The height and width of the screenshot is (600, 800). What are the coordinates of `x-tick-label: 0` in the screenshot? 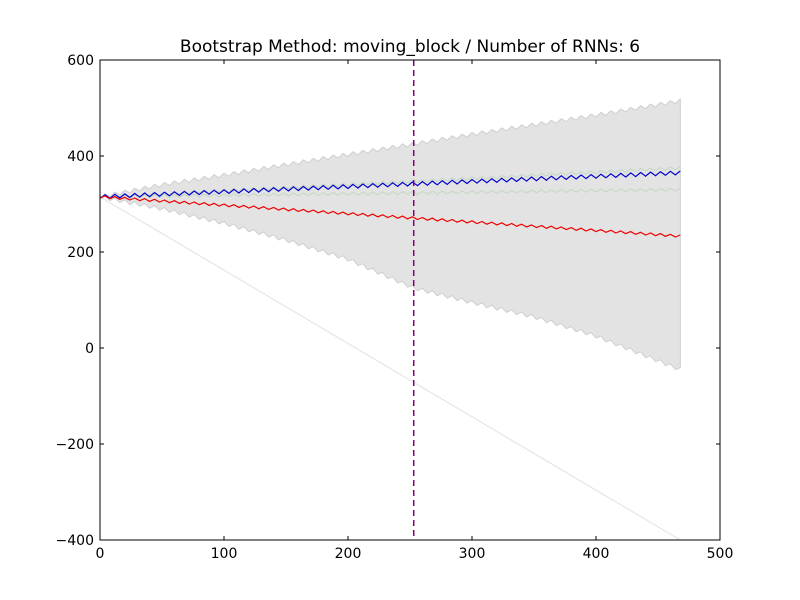 It's located at (100, 554).